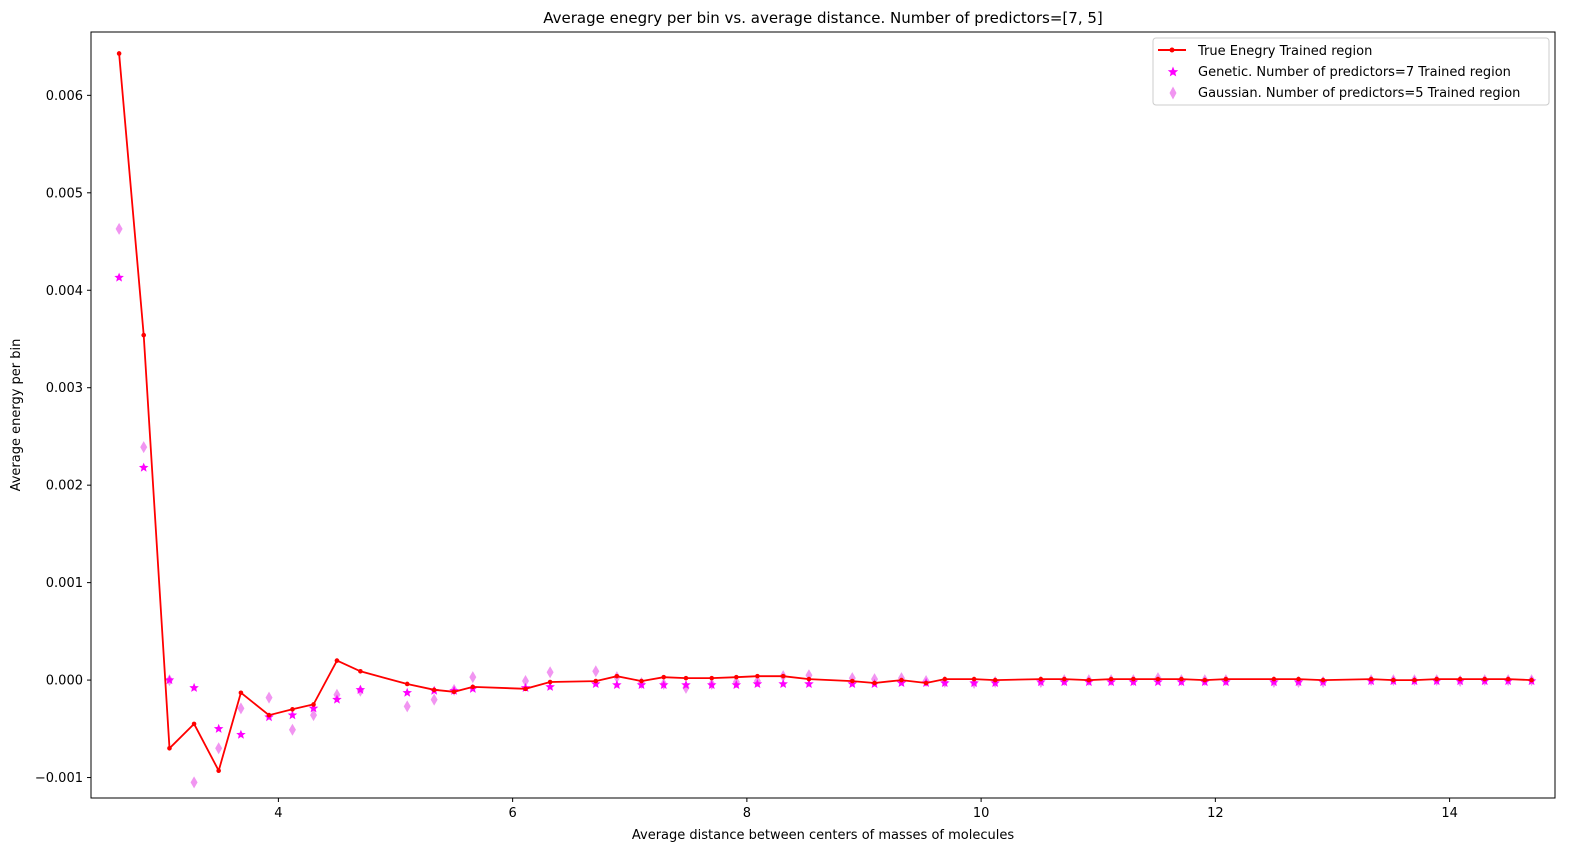  I want to click on legend-star-swatch, so click(1173, 71).